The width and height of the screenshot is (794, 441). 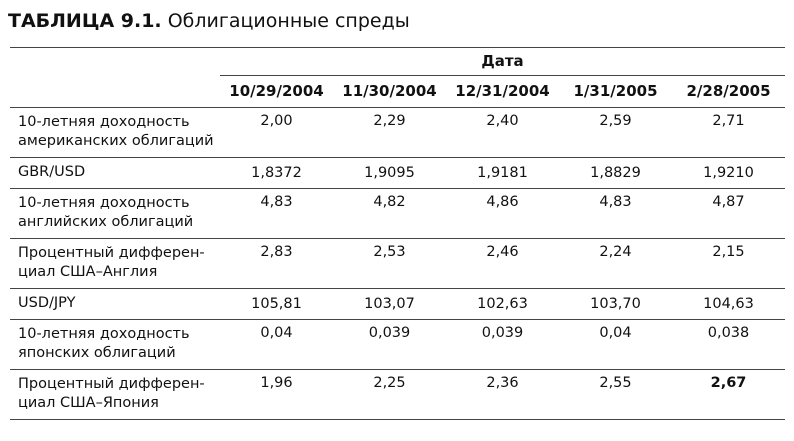 What do you see at coordinates (502, 172) in the screenshot?
I see `cell-value: 1,9181` at bounding box center [502, 172].